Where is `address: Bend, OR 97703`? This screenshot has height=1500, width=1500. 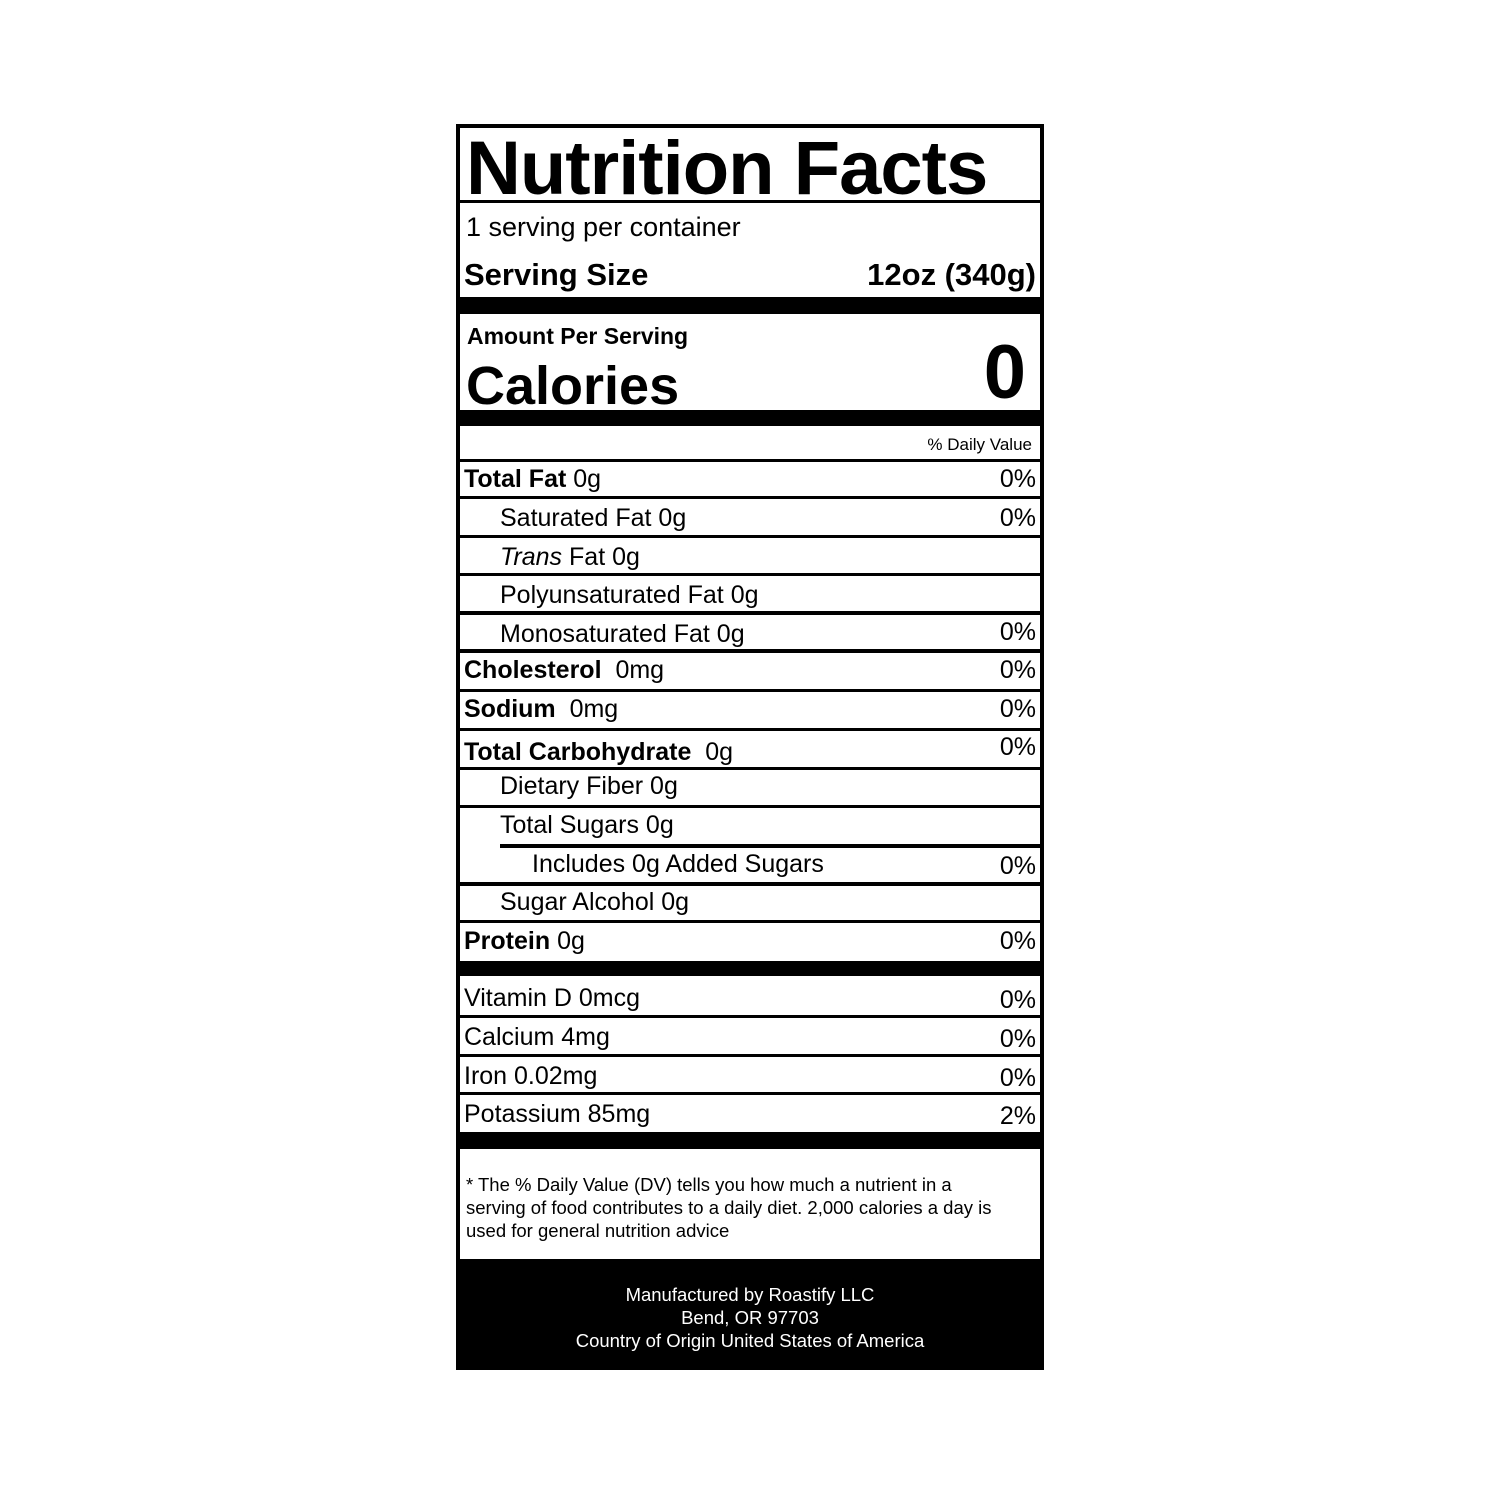
address: Bend, OR 97703 is located at coordinates (750, 1317).